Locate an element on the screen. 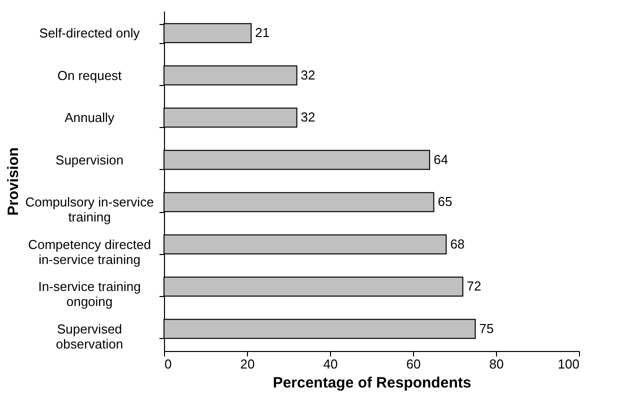  y-axis-title: Provision is located at coordinates (13, 181).